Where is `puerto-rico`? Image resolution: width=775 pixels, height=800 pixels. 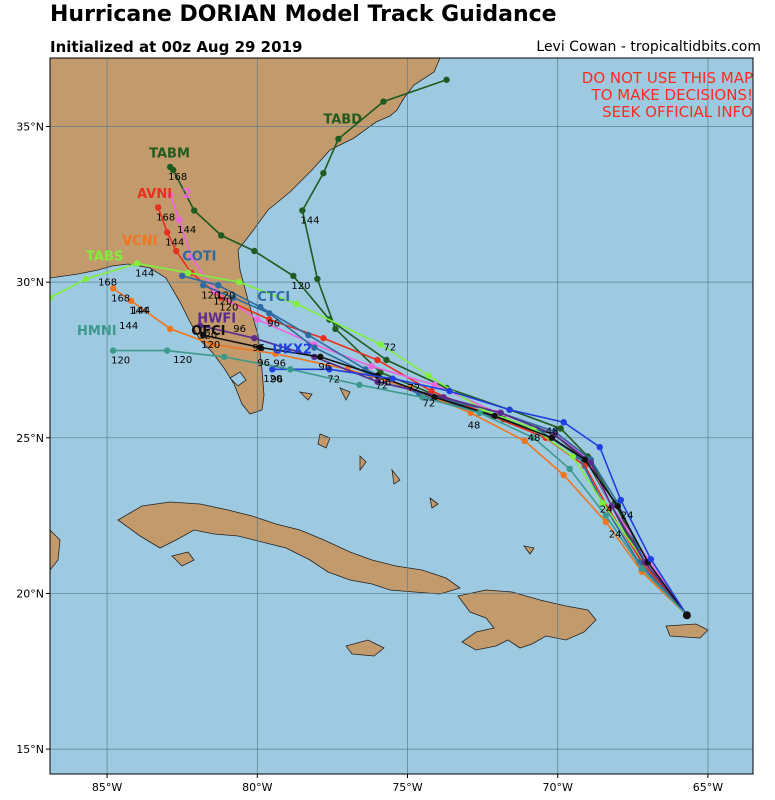
puerto-rico is located at coordinates (687, 631).